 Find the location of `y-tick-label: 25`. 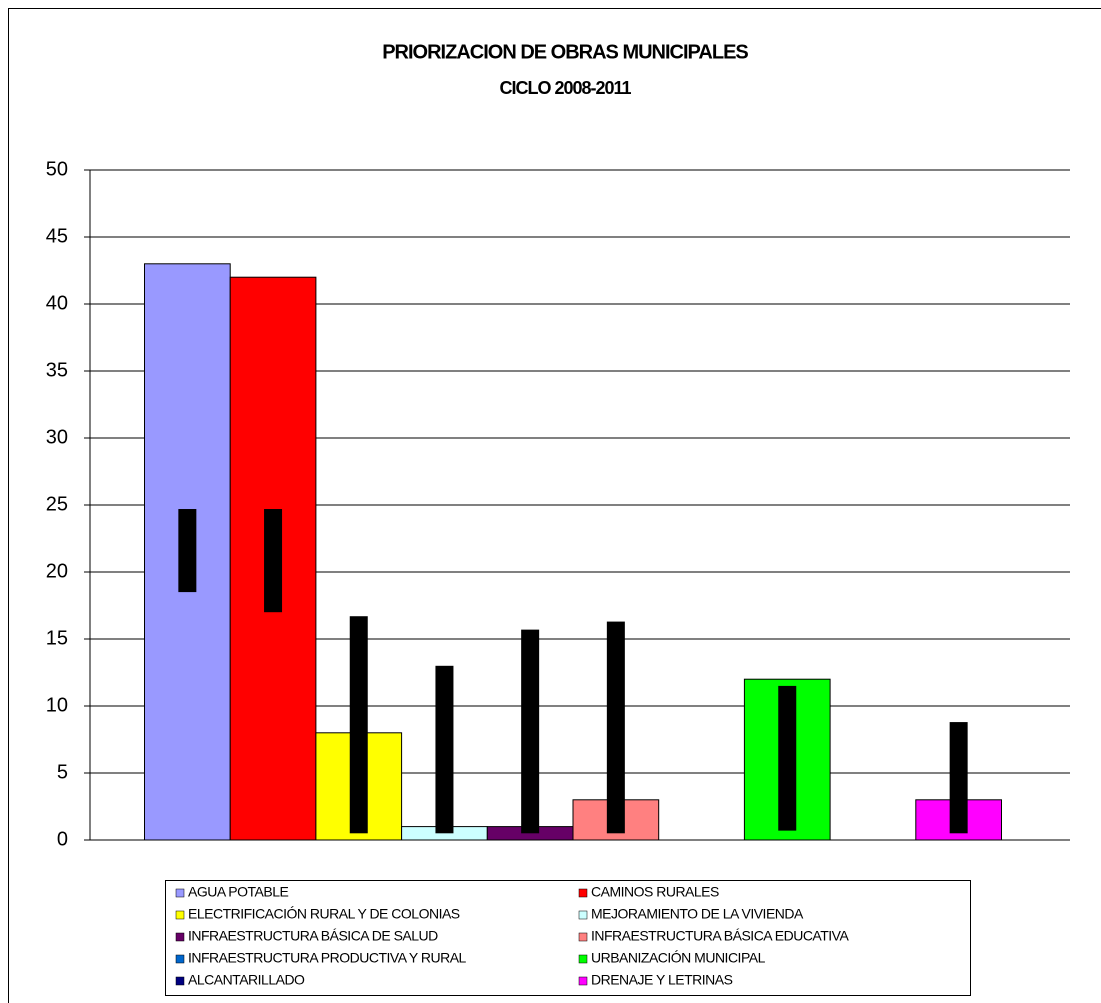

y-tick-label: 25 is located at coordinates (57, 504).